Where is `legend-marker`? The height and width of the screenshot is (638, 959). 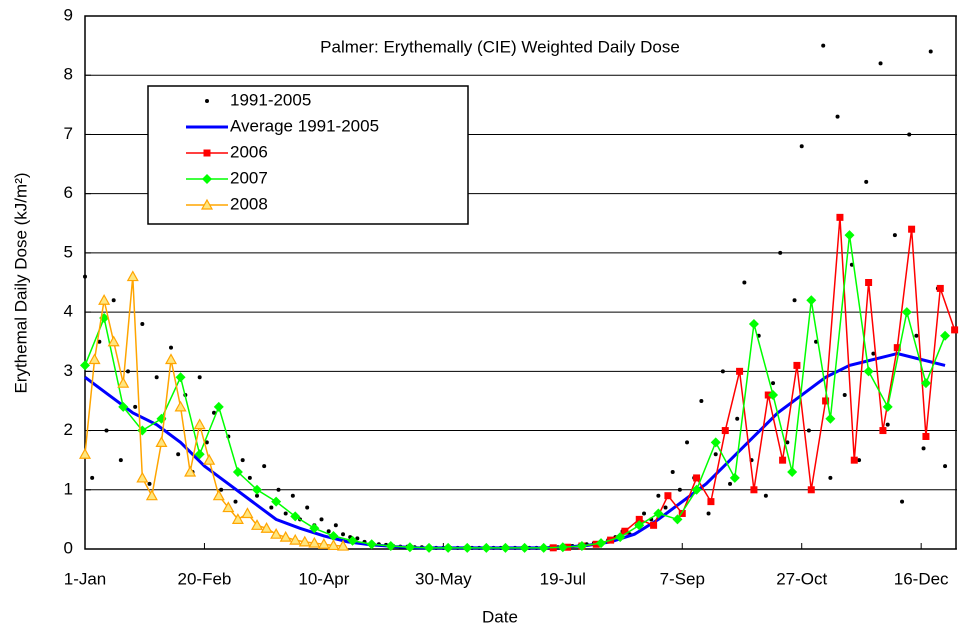
legend-marker is located at coordinates (207, 153).